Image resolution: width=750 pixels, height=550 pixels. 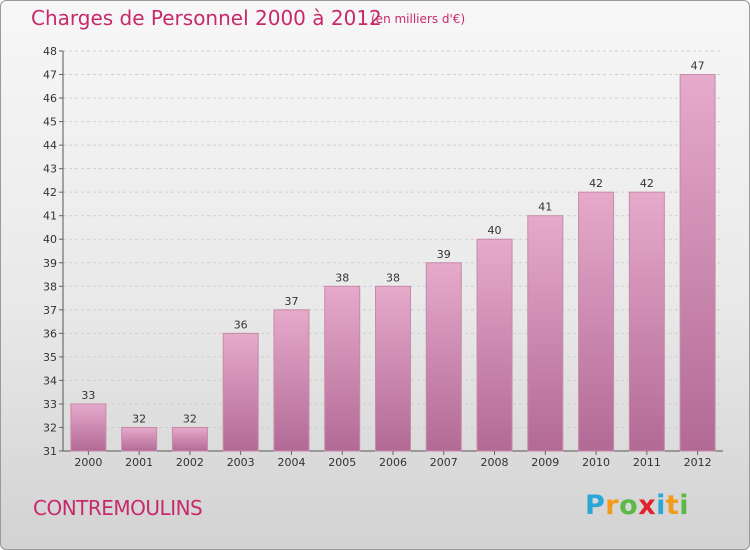 What do you see at coordinates (291, 301) in the screenshot?
I see `bar-value-label: 37` at bounding box center [291, 301].